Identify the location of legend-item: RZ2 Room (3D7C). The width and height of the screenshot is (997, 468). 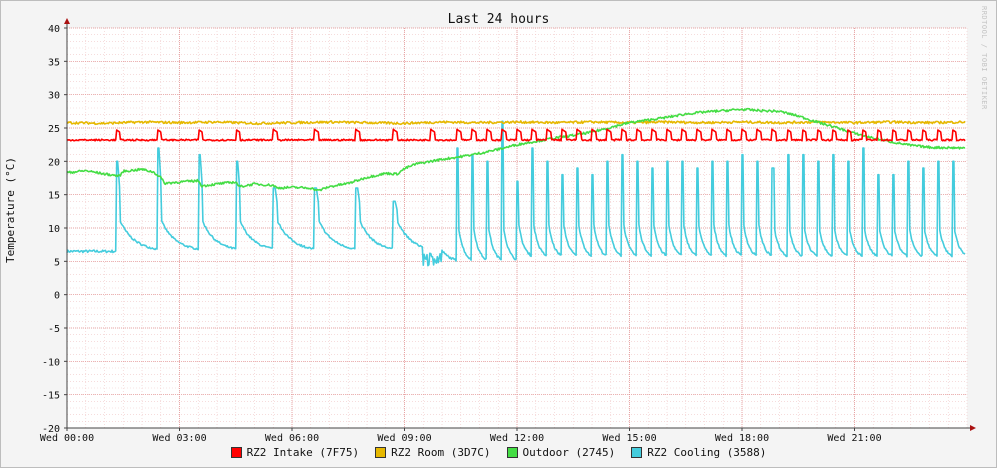
(433, 452).